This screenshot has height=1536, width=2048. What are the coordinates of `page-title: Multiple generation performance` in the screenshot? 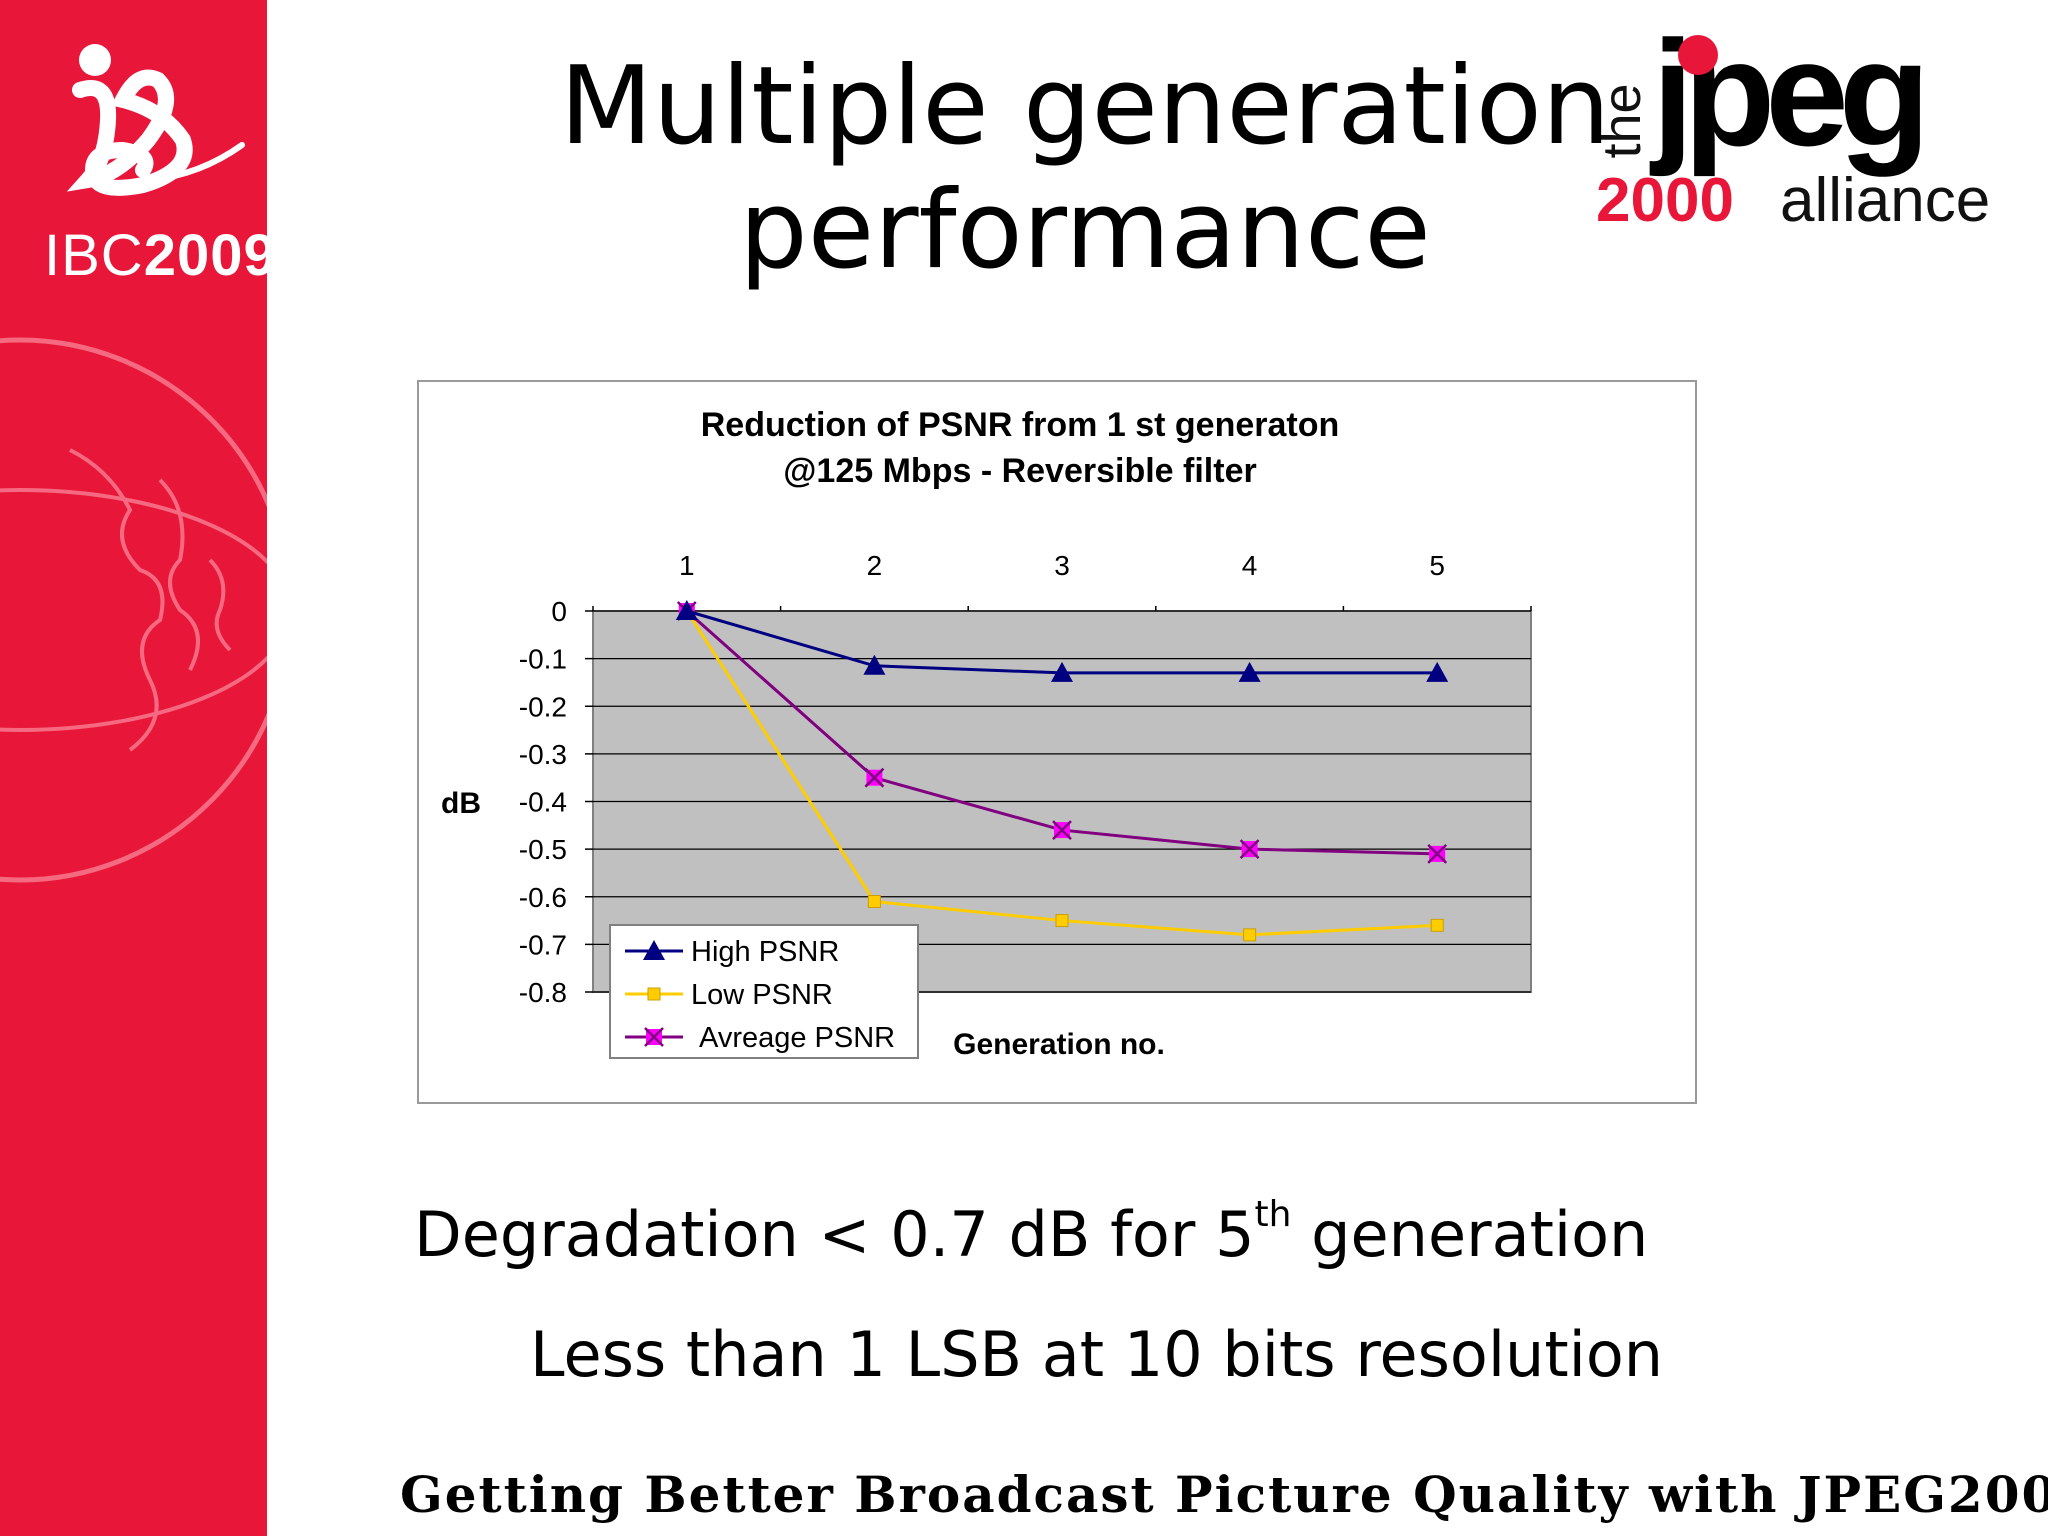 It's located at (1085, 169).